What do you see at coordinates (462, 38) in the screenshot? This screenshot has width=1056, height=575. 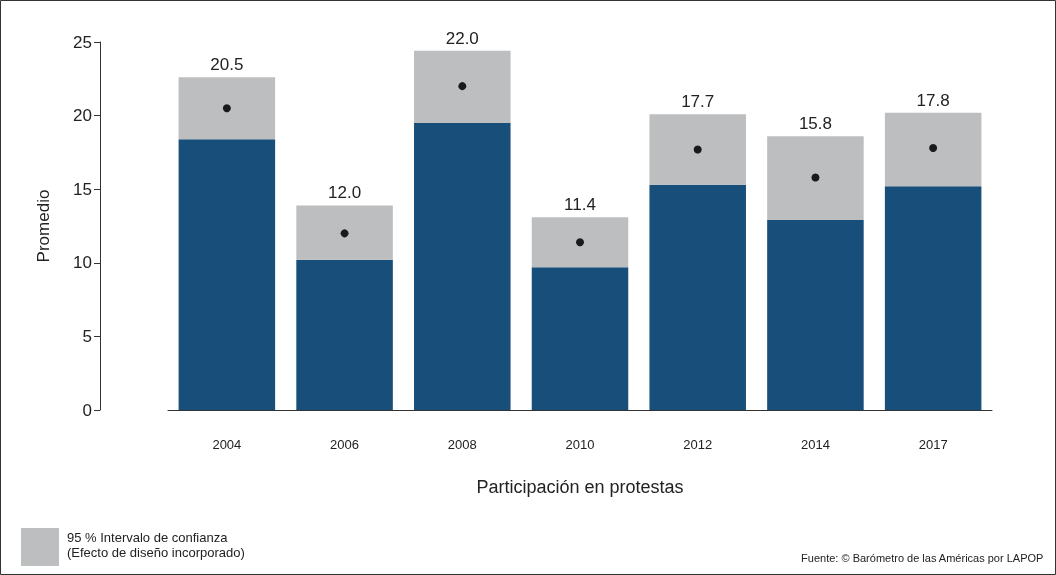 I see `data-label: 22.0` at bounding box center [462, 38].